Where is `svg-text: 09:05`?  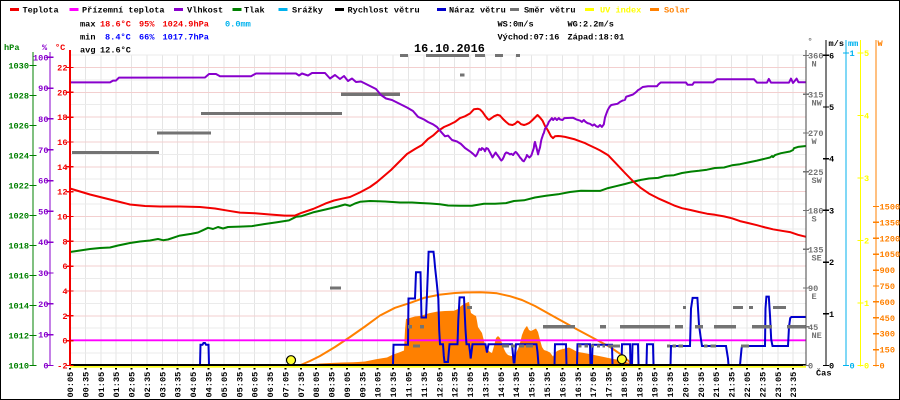 svg-text: 09:05 is located at coordinates (348, 385).